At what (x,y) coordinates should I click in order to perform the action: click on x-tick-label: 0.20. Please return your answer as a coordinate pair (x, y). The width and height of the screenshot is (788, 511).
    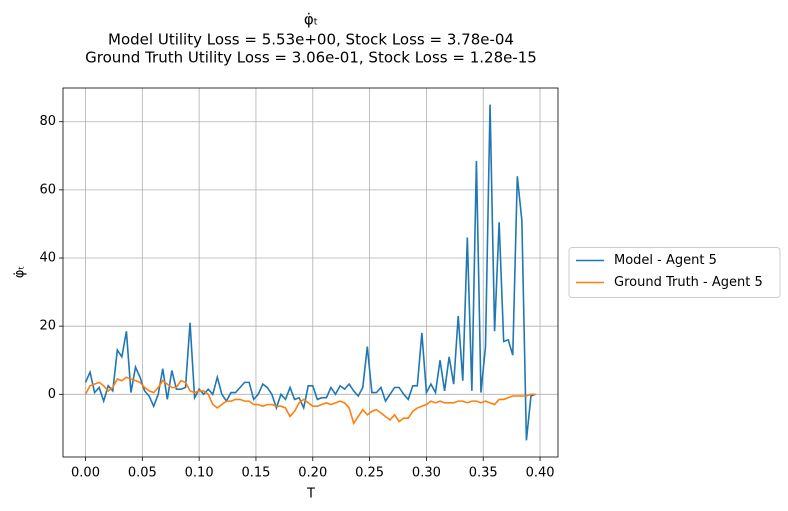
    Looking at the image, I should click on (312, 473).